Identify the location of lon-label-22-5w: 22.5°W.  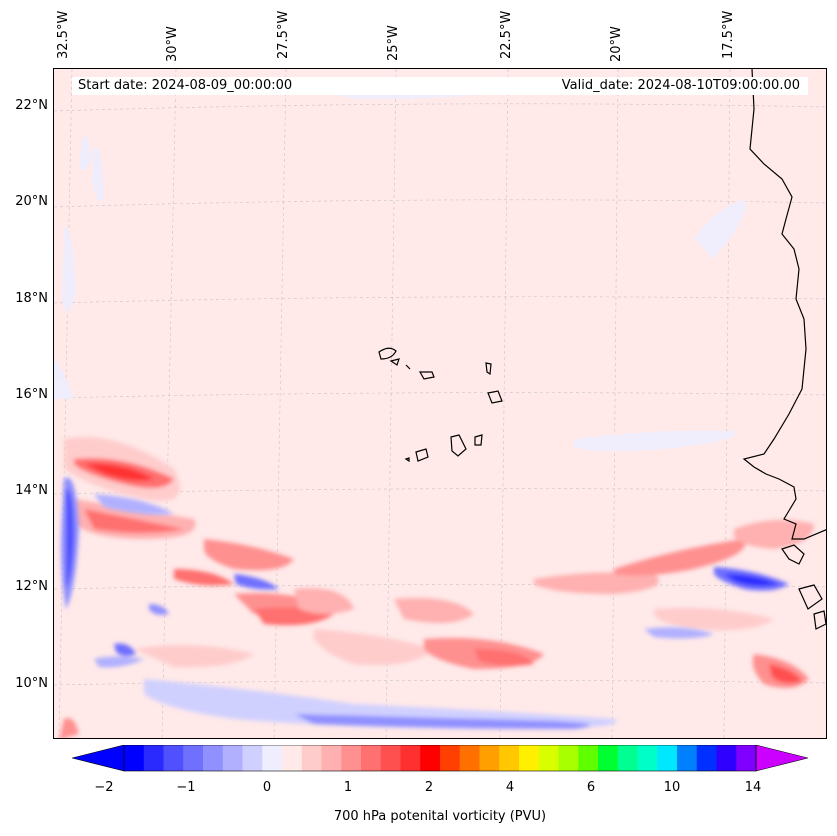
(506, 34).